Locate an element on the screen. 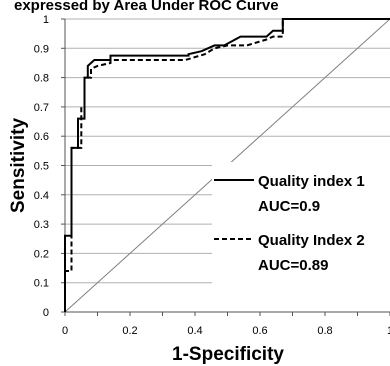  x-tick-label: 0 is located at coordinates (65, 331).